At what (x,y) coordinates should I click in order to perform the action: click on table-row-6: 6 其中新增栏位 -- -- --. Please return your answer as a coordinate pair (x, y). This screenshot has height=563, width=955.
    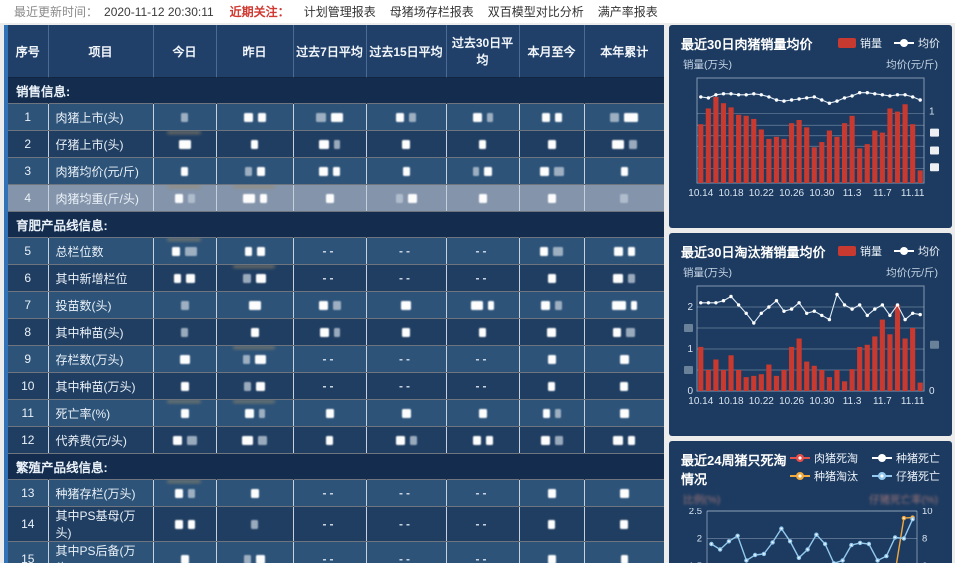
    Looking at the image, I should click on (336, 278).